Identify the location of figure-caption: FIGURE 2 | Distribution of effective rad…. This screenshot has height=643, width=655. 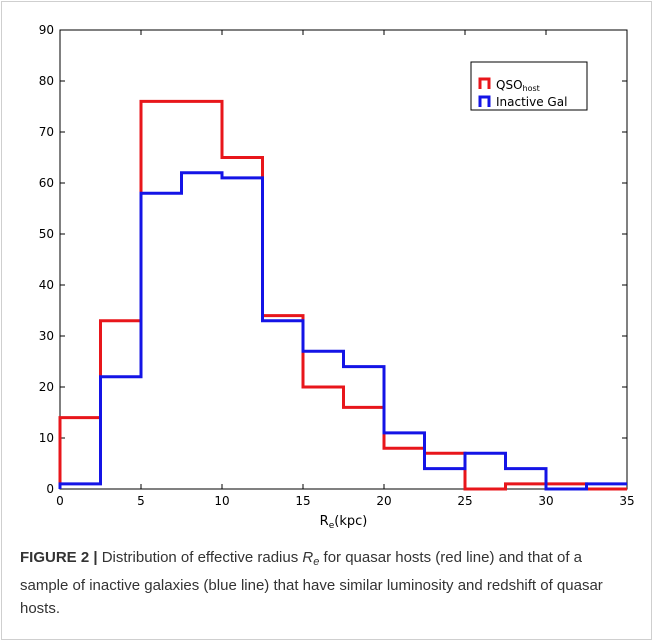
(325, 583).